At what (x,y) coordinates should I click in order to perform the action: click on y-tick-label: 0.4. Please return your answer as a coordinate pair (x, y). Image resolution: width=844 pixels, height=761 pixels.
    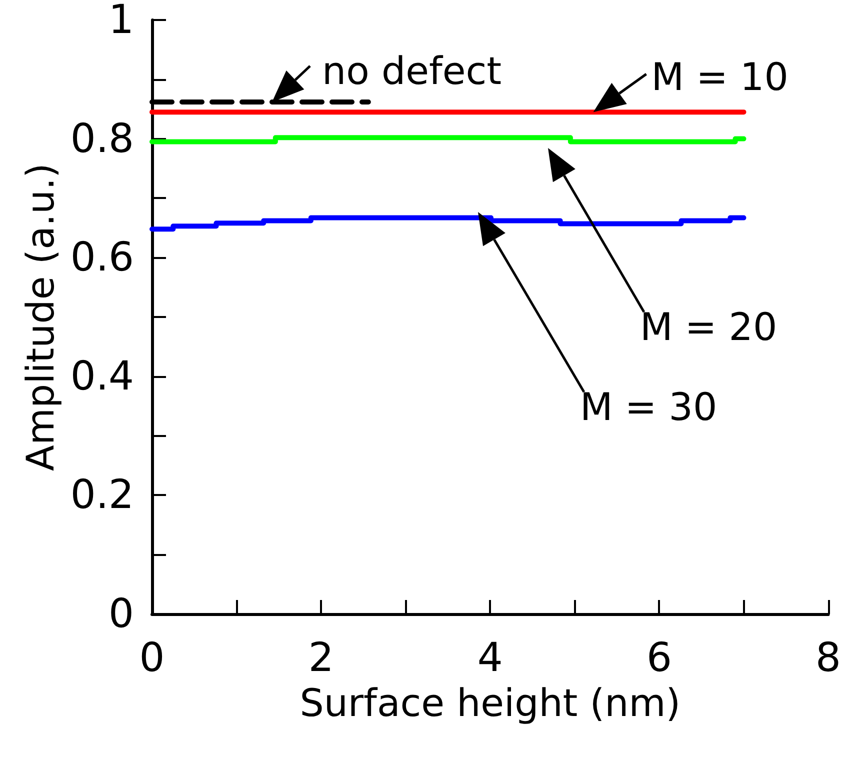
    Looking at the image, I should click on (102, 376).